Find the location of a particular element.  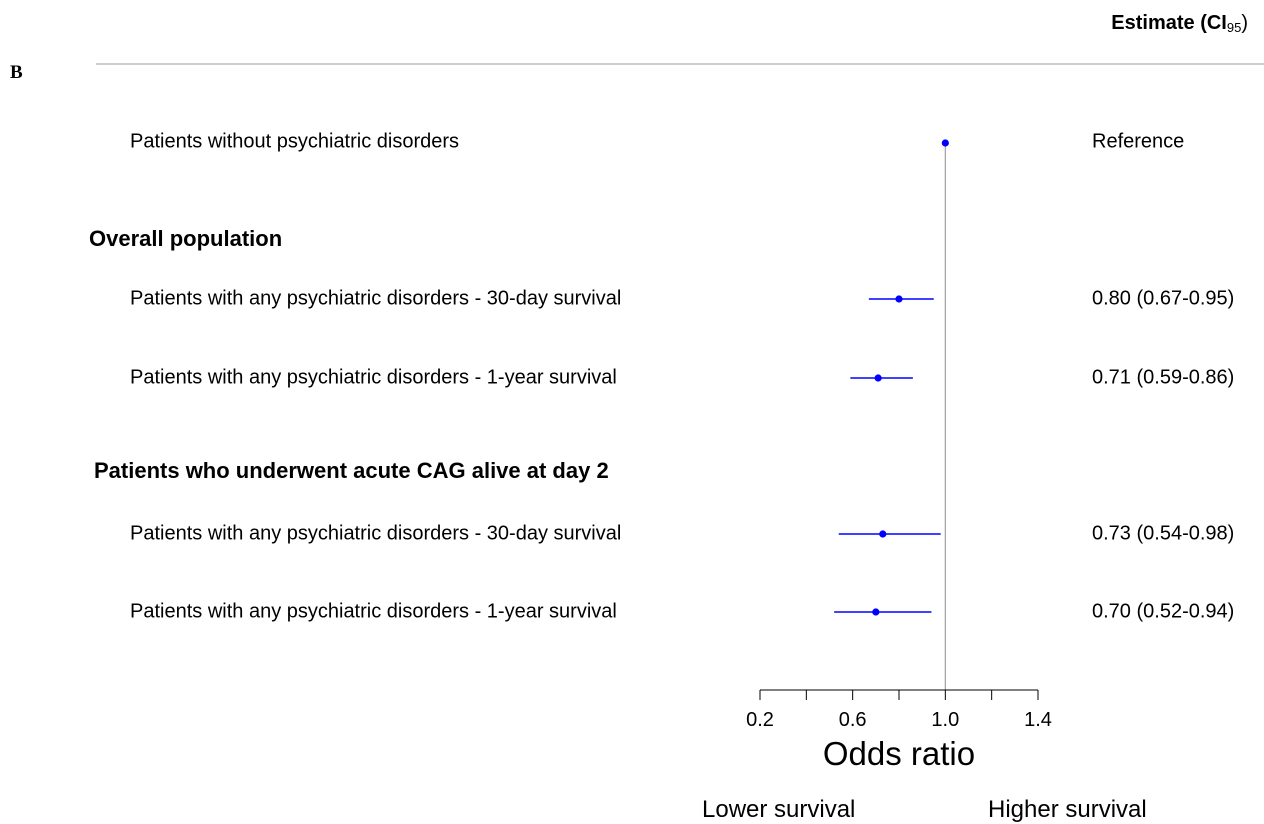

estimate-header: Estimate (CI95) is located at coordinates (1179, 23).